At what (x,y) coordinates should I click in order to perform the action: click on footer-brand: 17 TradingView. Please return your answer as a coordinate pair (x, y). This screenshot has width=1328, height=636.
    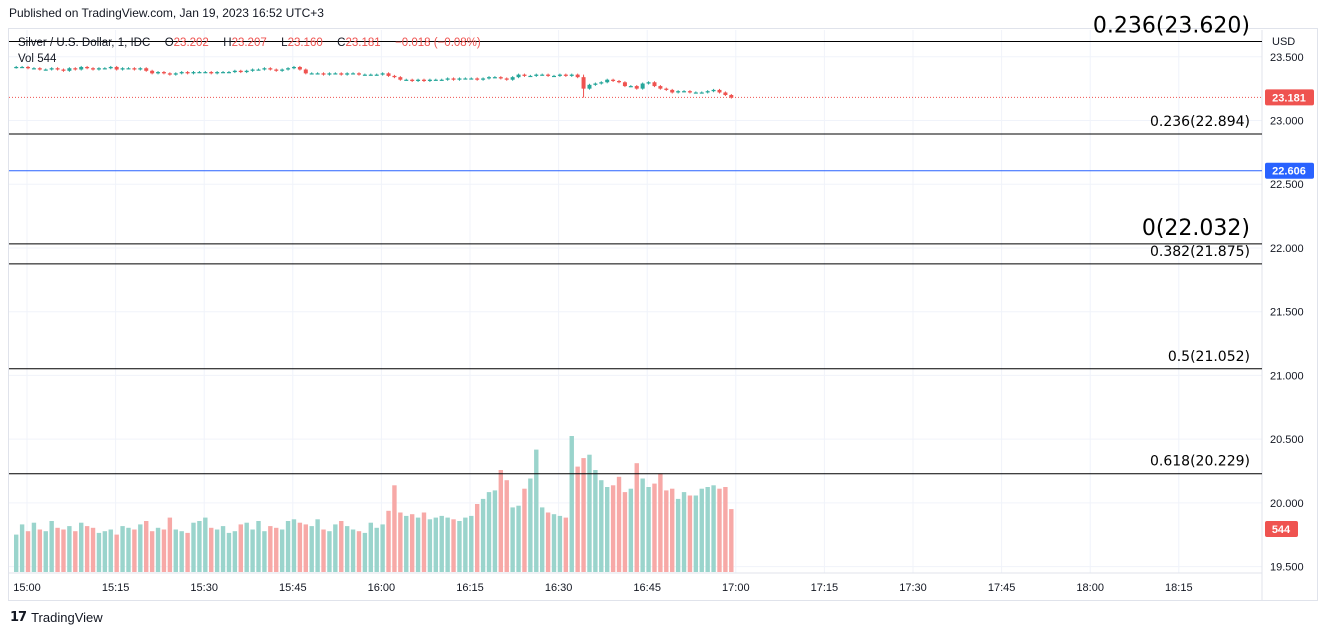
    Looking at the image, I should click on (56, 617).